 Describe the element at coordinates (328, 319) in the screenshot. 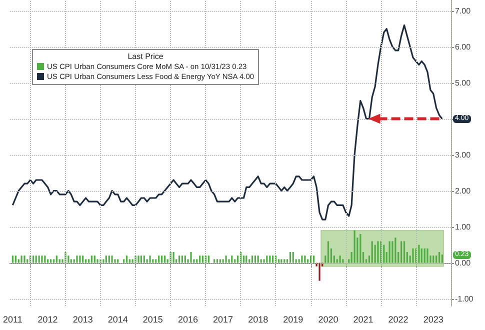

I see `x-tick-label: 2020` at that location.